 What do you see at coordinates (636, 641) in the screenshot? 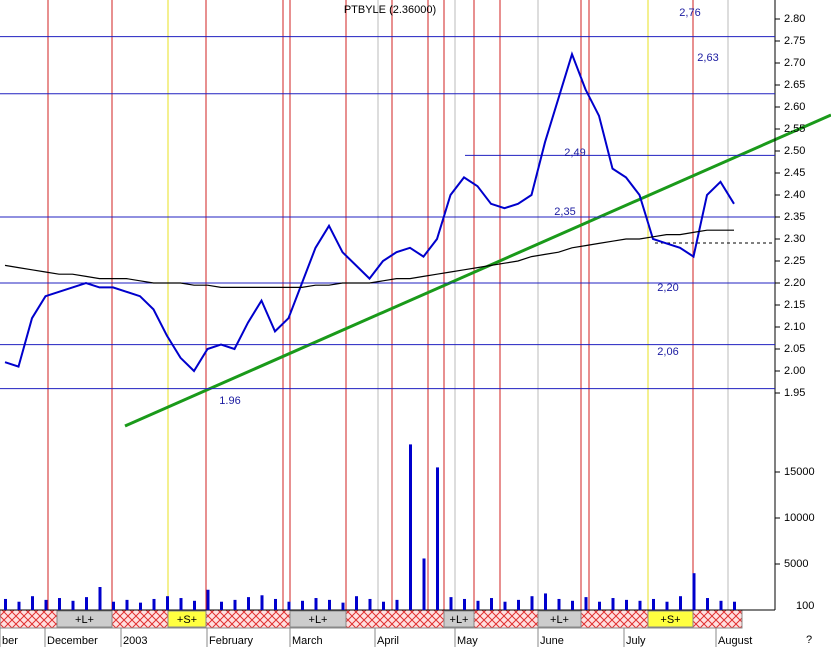
I see `x-tick-label: July` at bounding box center [636, 641].